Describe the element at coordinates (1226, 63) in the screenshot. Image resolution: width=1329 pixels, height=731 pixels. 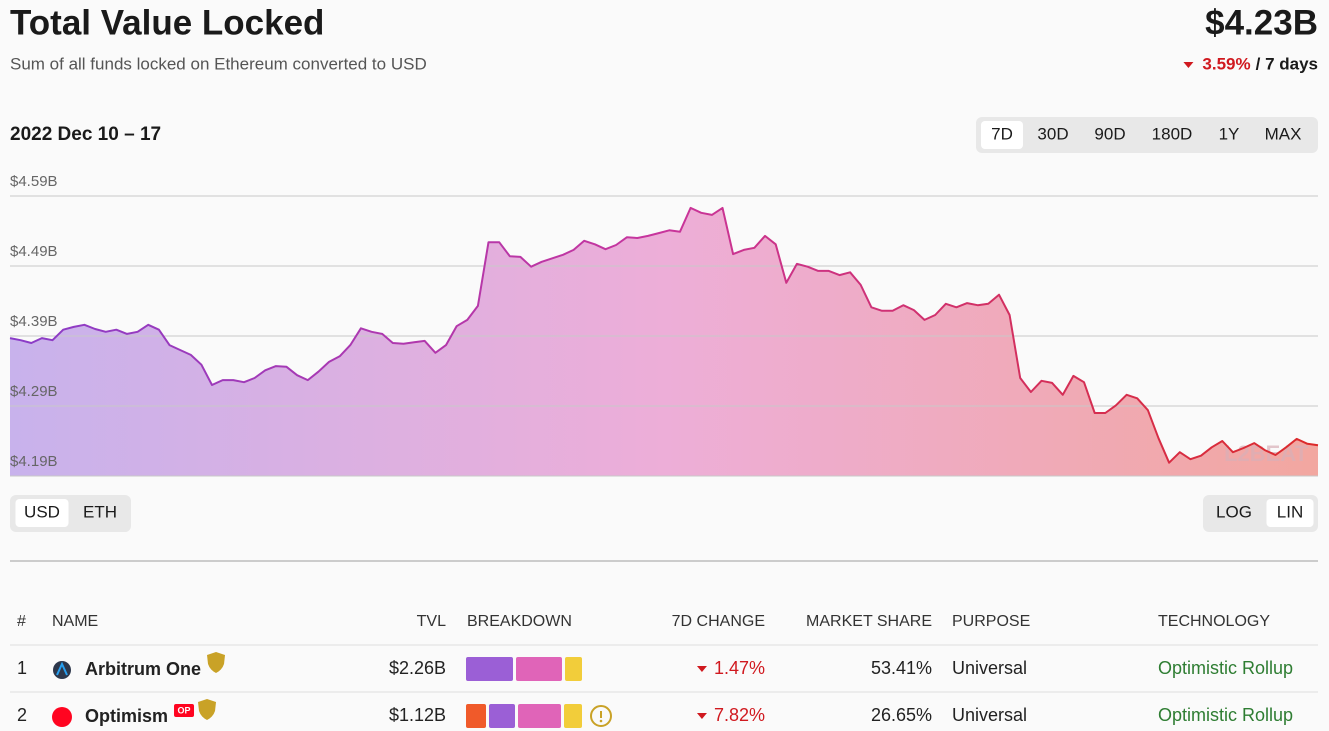
I see `change-value: 3.59%` at that location.